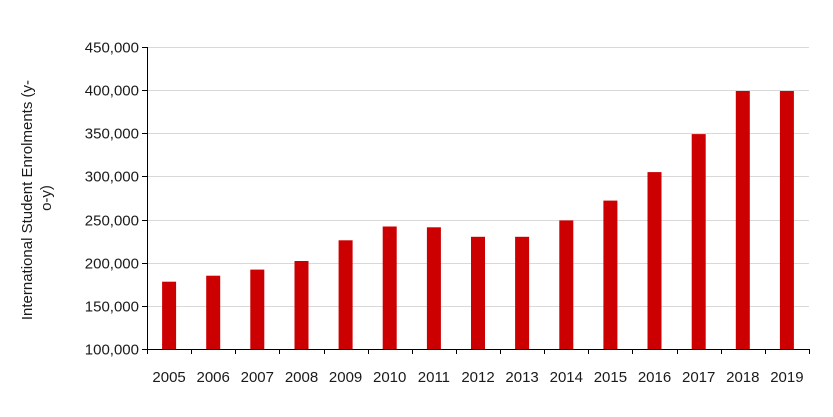 Image resolution: width=833 pixels, height=417 pixels. What do you see at coordinates (345, 377) in the screenshot?
I see `x-tick-label: 2009` at bounding box center [345, 377].